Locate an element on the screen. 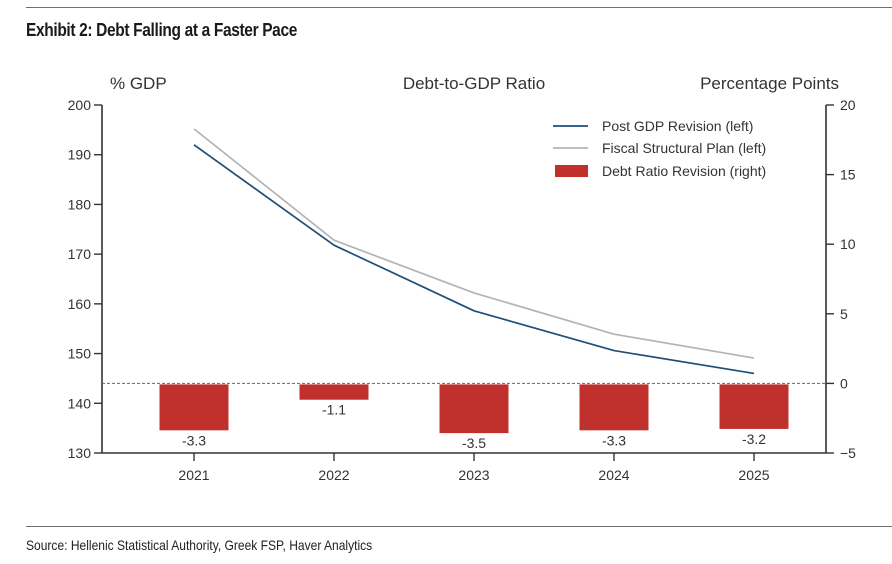 The image size is (892, 564). top-rule is located at coordinates (459, 7).